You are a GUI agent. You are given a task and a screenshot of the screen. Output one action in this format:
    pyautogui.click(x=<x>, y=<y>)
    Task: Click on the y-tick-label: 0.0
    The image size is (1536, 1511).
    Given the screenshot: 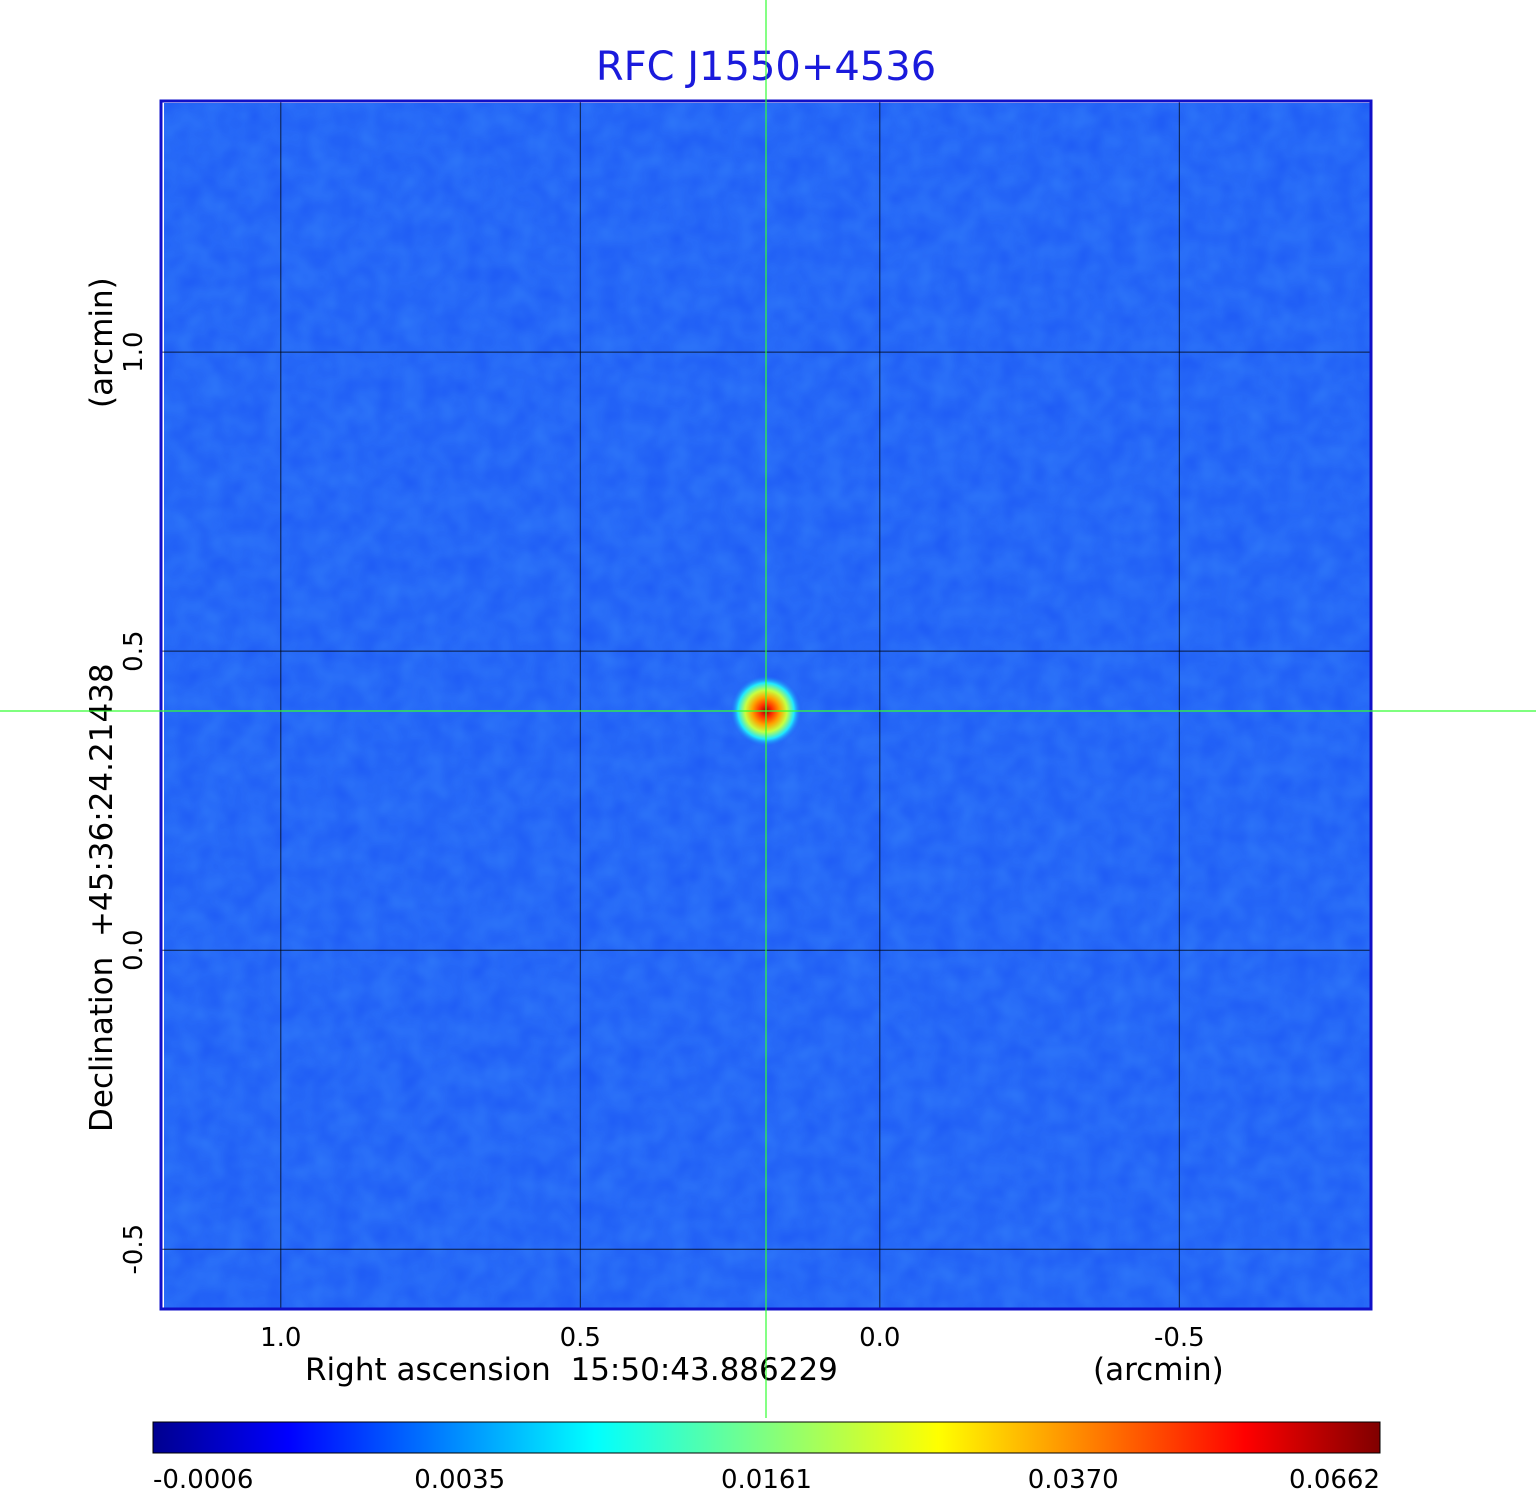 What is the action you would take?
    pyautogui.click(x=134, y=950)
    